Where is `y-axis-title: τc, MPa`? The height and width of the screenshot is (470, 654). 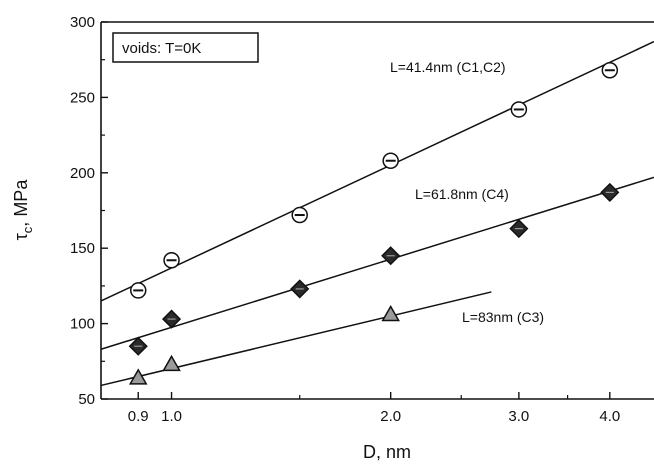 y-axis-title: τc, MPa is located at coordinates (23, 210).